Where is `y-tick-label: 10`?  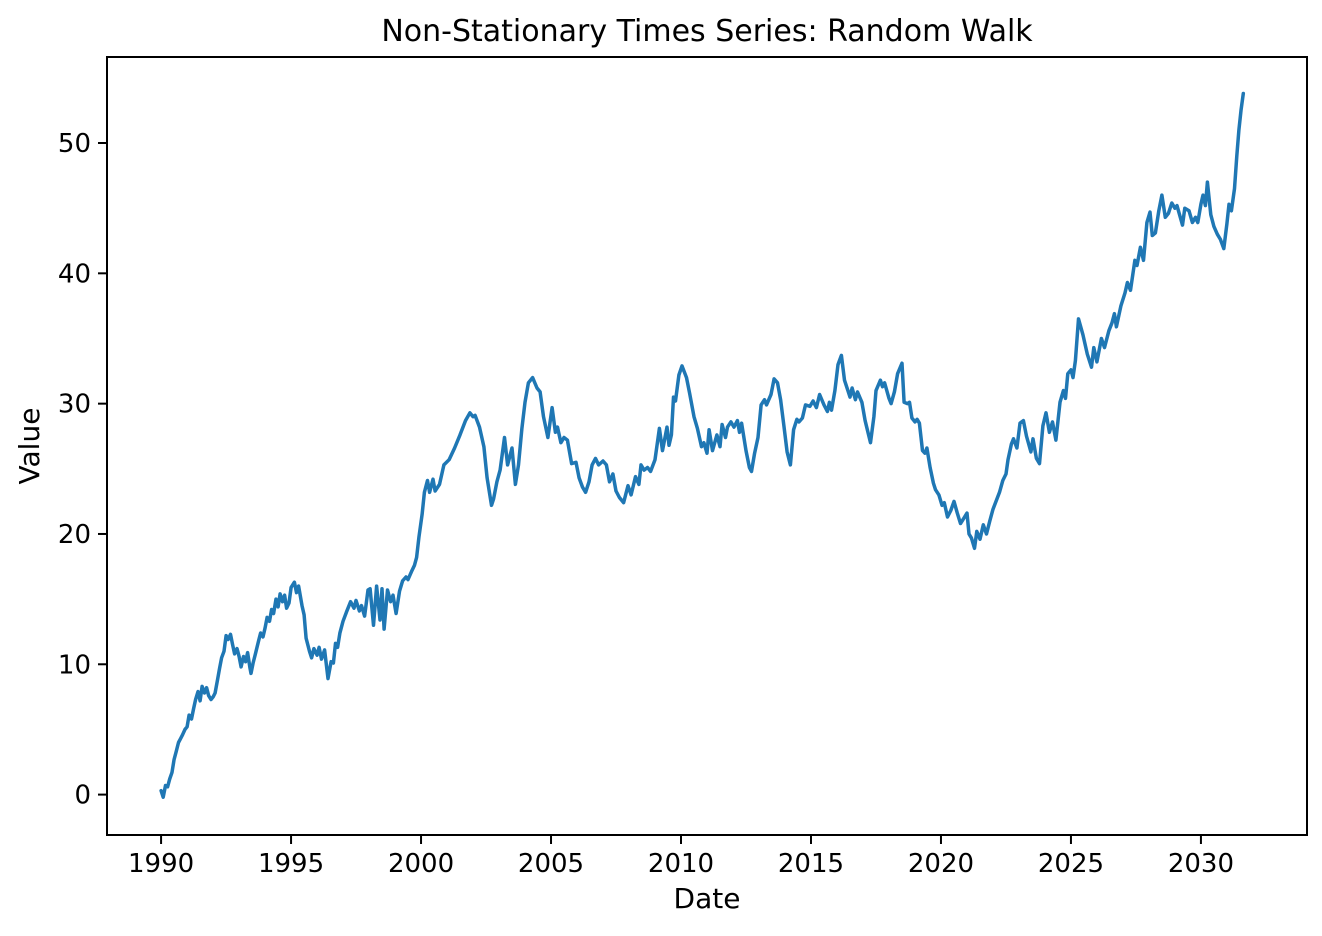
y-tick-label: 10 is located at coordinates (74, 665).